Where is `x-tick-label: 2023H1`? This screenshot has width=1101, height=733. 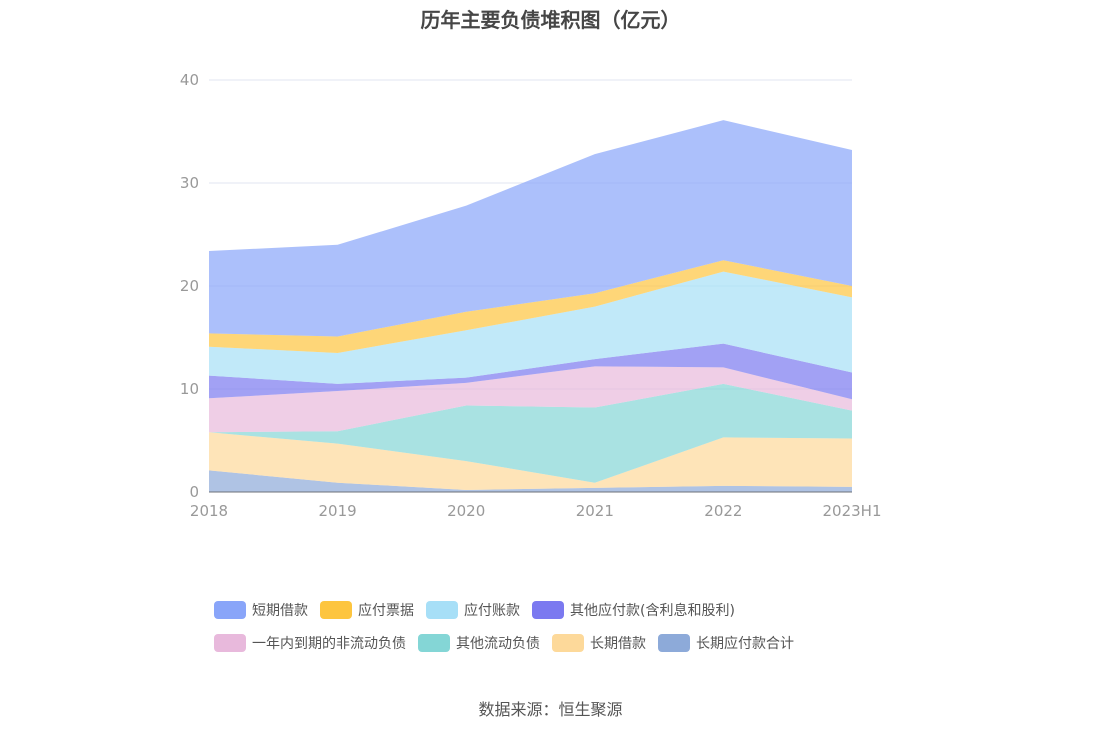
x-tick-label: 2023H1 is located at coordinates (852, 511).